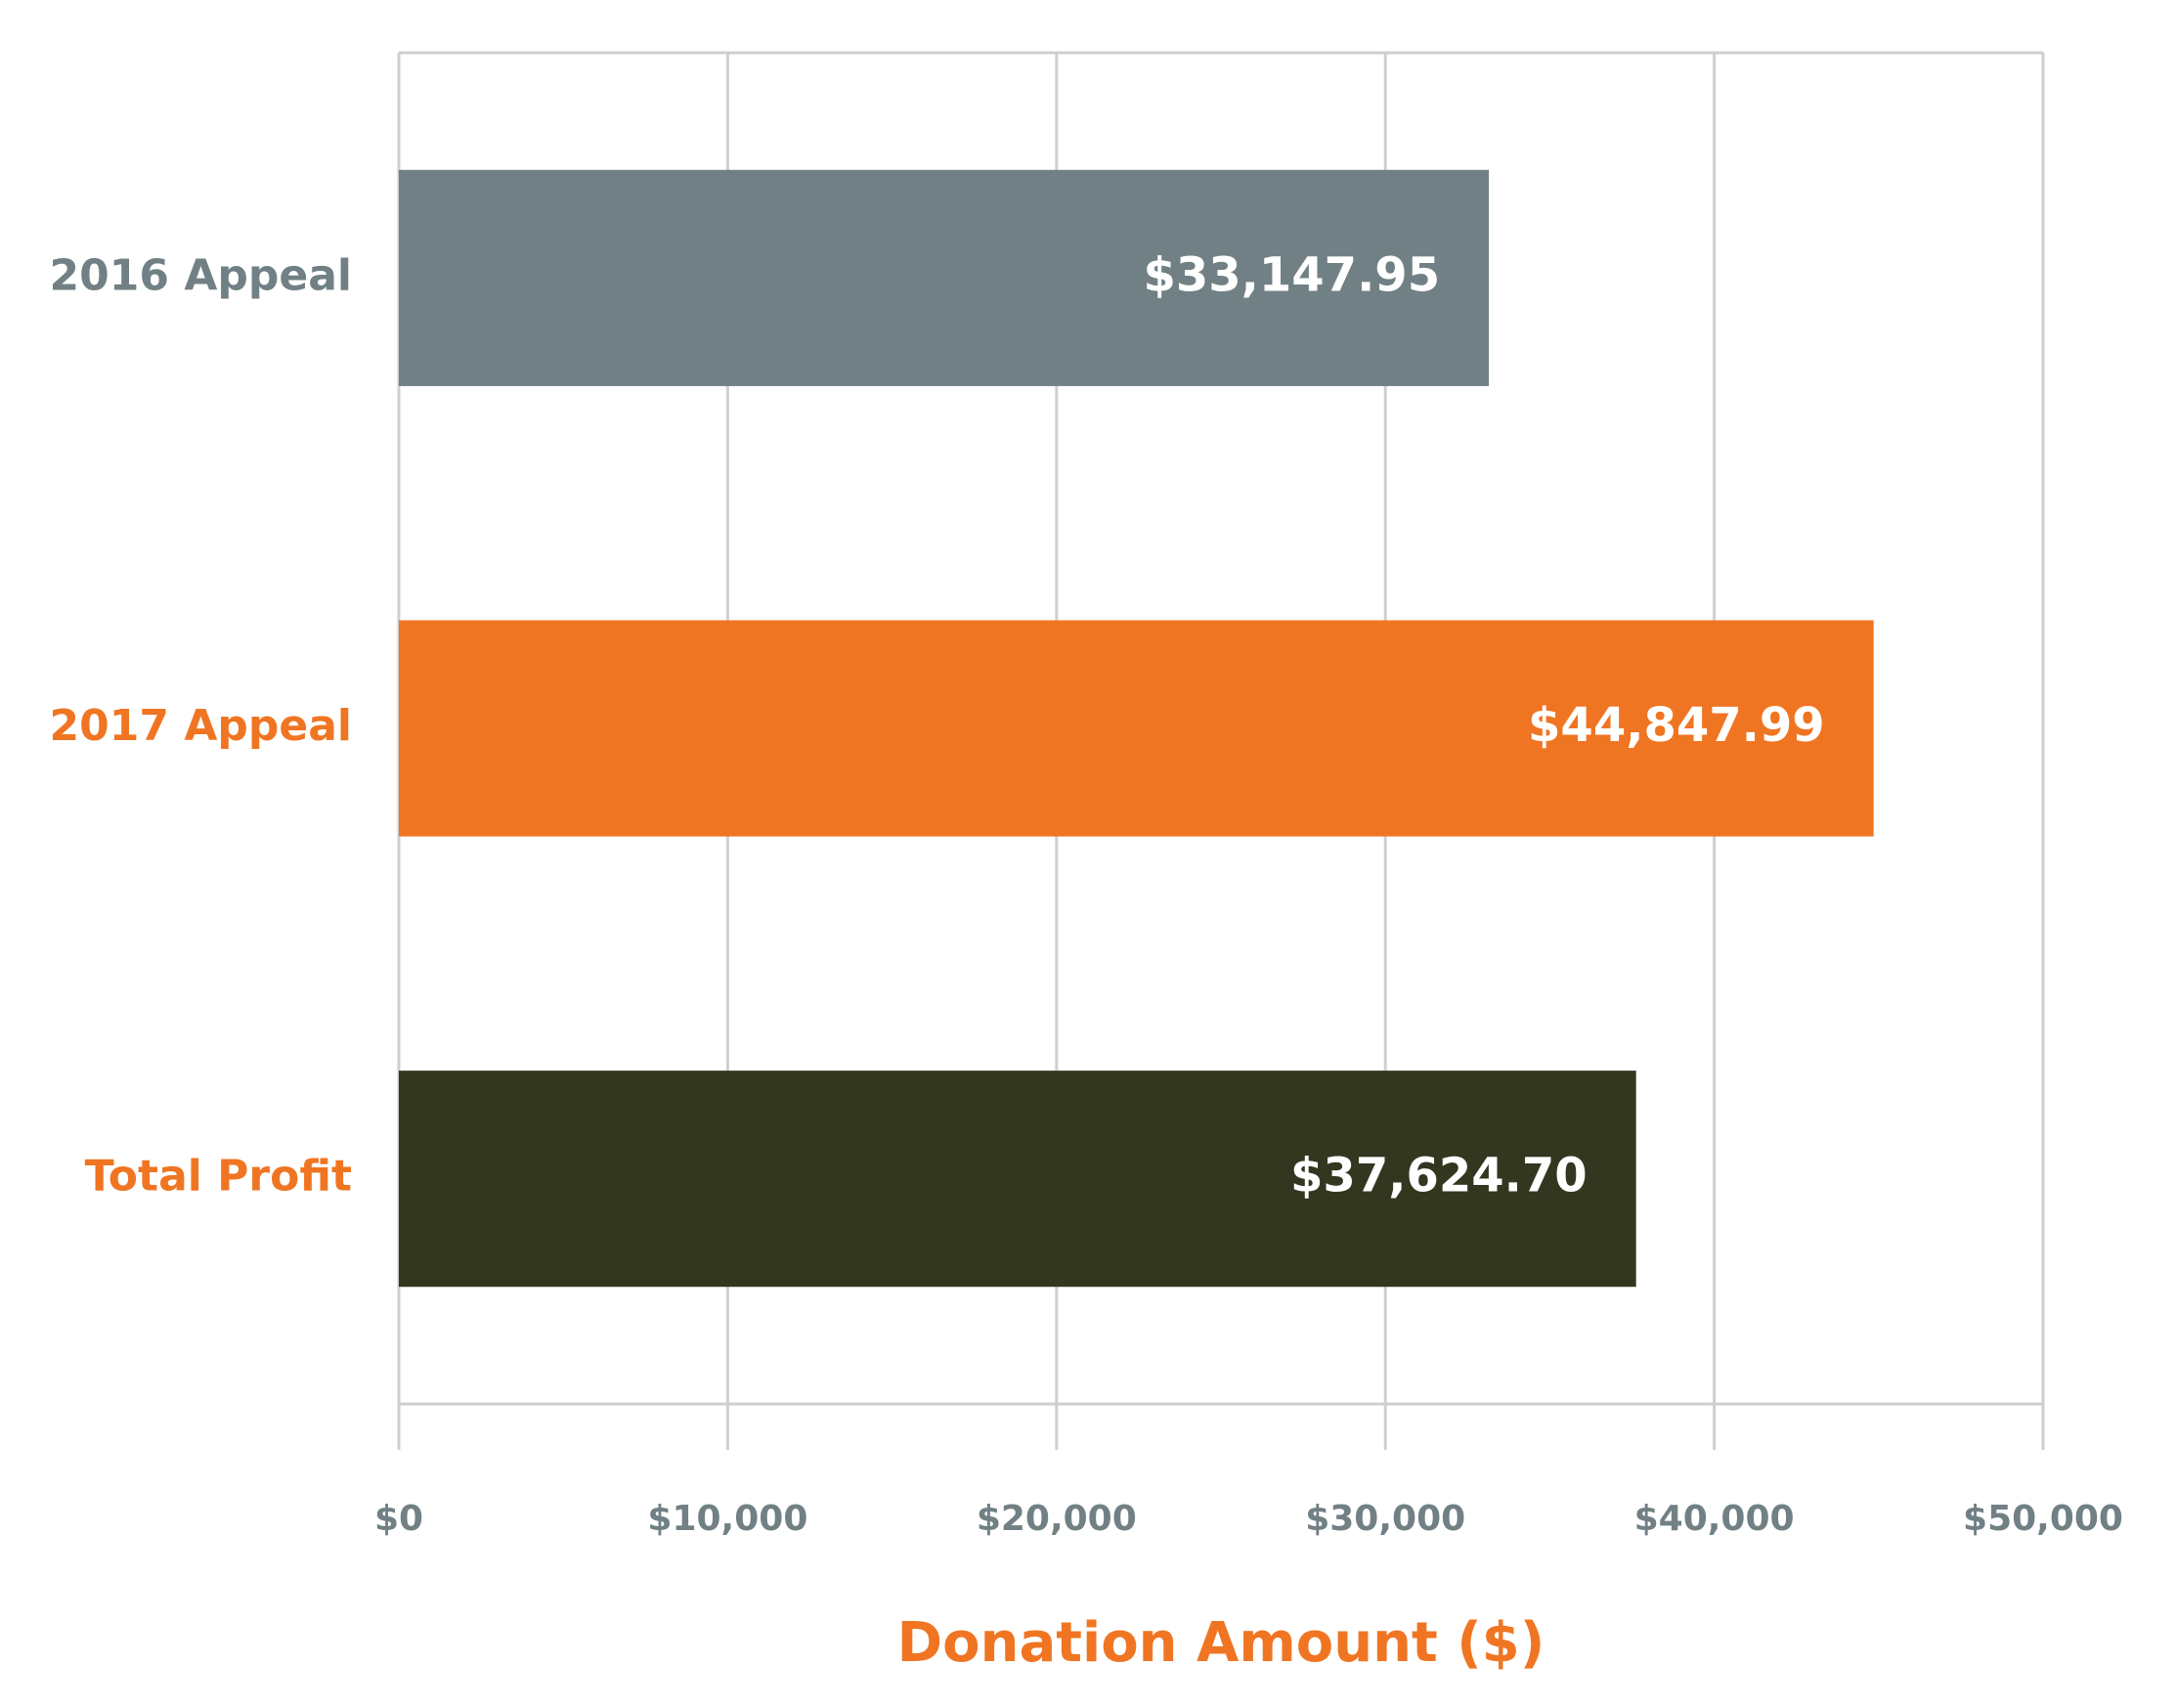 Image resolution: width=2176 pixels, height=1708 pixels. What do you see at coordinates (1291, 274) in the screenshot?
I see `value-label: $33,147.95` at bounding box center [1291, 274].